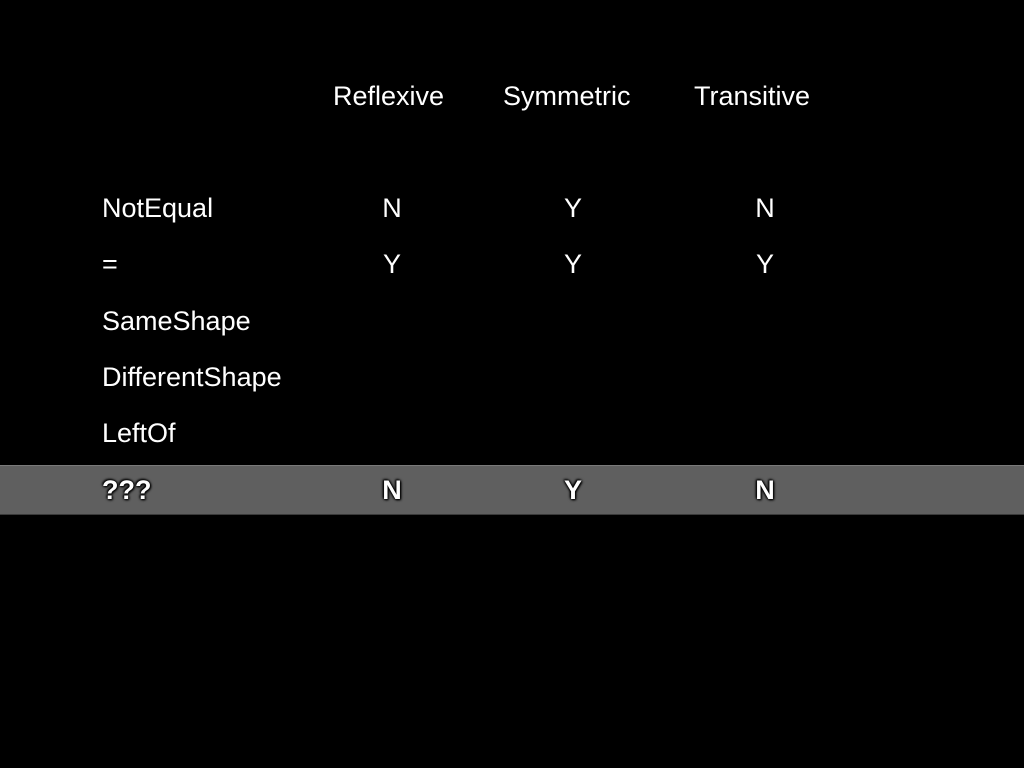 The image size is (1024, 768). What do you see at coordinates (512, 377) in the screenshot?
I see `table-row-differentshape: DifferentShape` at bounding box center [512, 377].